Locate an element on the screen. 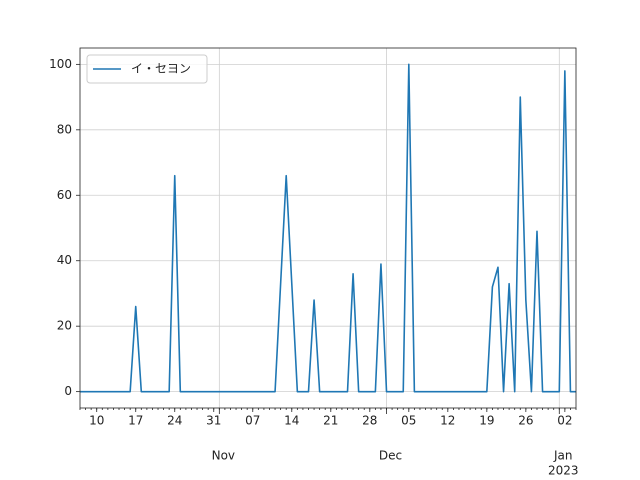 Image resolution: width=640 pixels, height=480 pixels. x-tick-label: 28 is located at coordinates (369, 421).